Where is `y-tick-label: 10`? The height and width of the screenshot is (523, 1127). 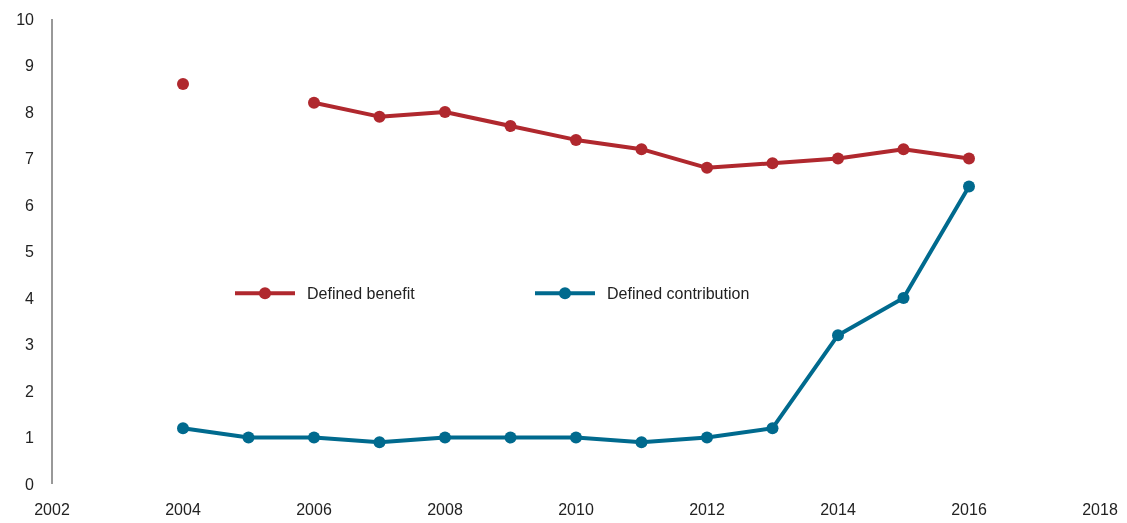 y-tick-label: 10 is located at coordinates (25, 19).